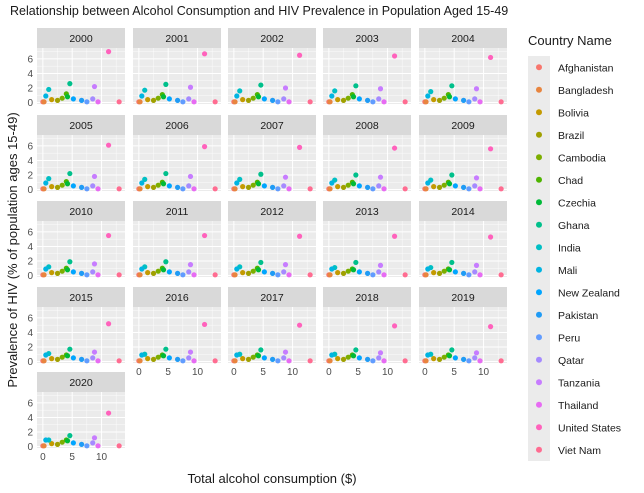 The image size is (644, 493). What do you see at coordinates (272, 39) in the screenshot?
I see `facet-strip-label: 2002` at bounding box center [272, 39].